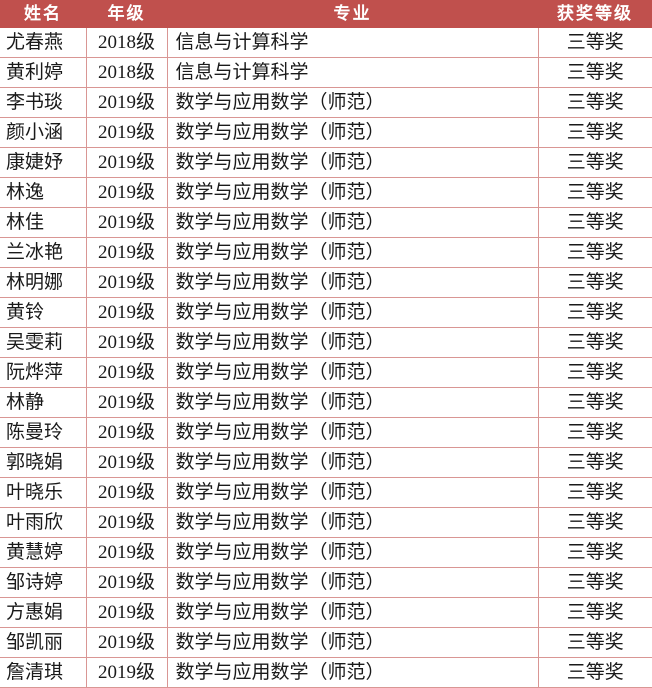  Describe the element at coordinates (43, 342) in the screenshot. I see `cell-name: 吴雯莉` at that location.